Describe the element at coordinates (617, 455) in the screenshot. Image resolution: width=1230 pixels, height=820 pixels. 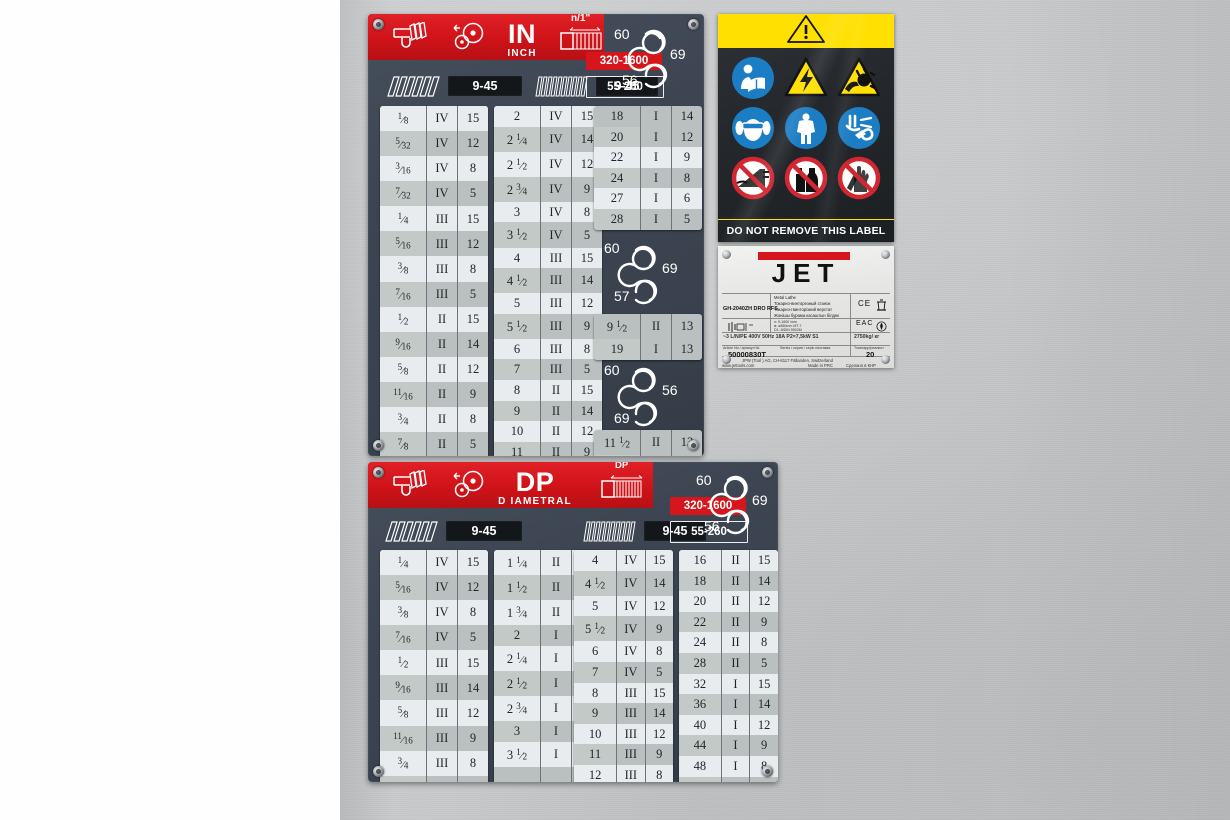
I see `cell-value: 23` at that location.